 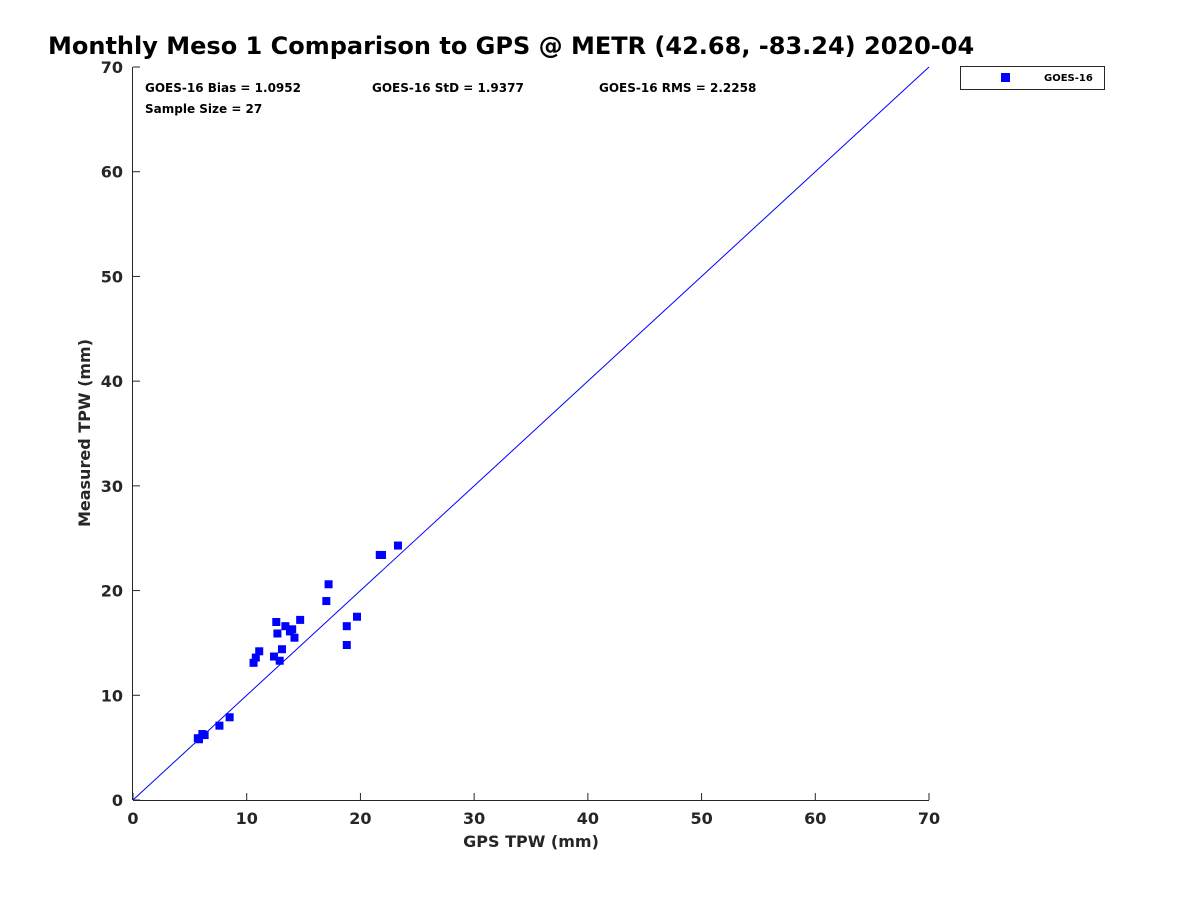 What do you see at coordinates (1068, 78) in the screenshot?
I see `legend-label: GOES-16` at bounding box center [1068, 78].